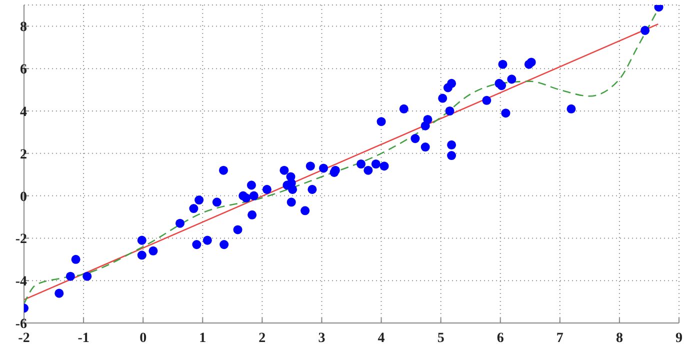  I want to click on x-tick-label: 7, so click(560, 338).